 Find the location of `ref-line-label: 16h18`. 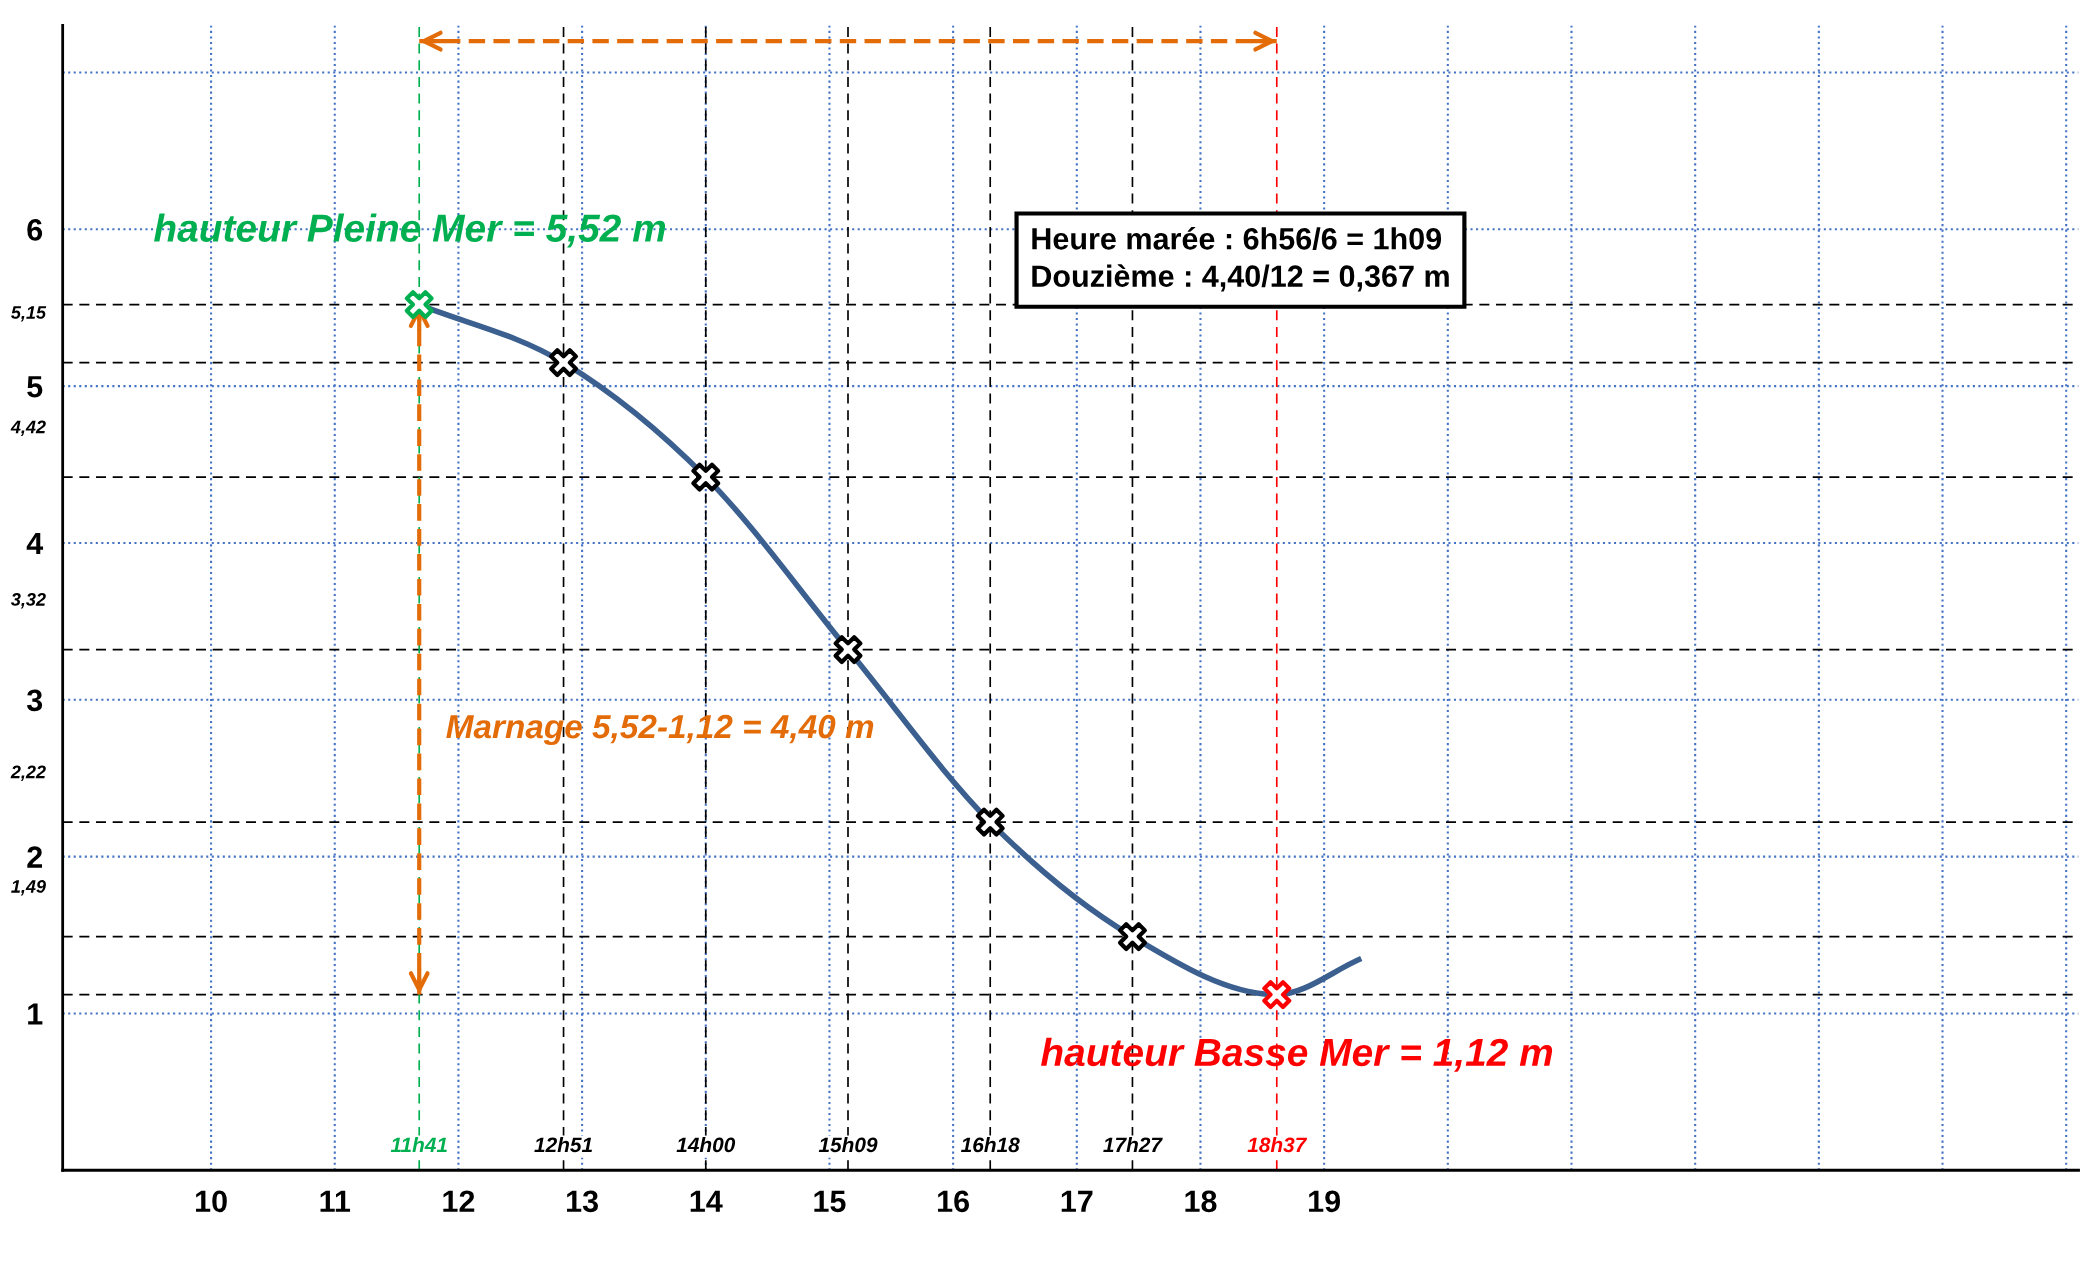

ref-line-label: 16h18 is located at coordinates (990, 1144).